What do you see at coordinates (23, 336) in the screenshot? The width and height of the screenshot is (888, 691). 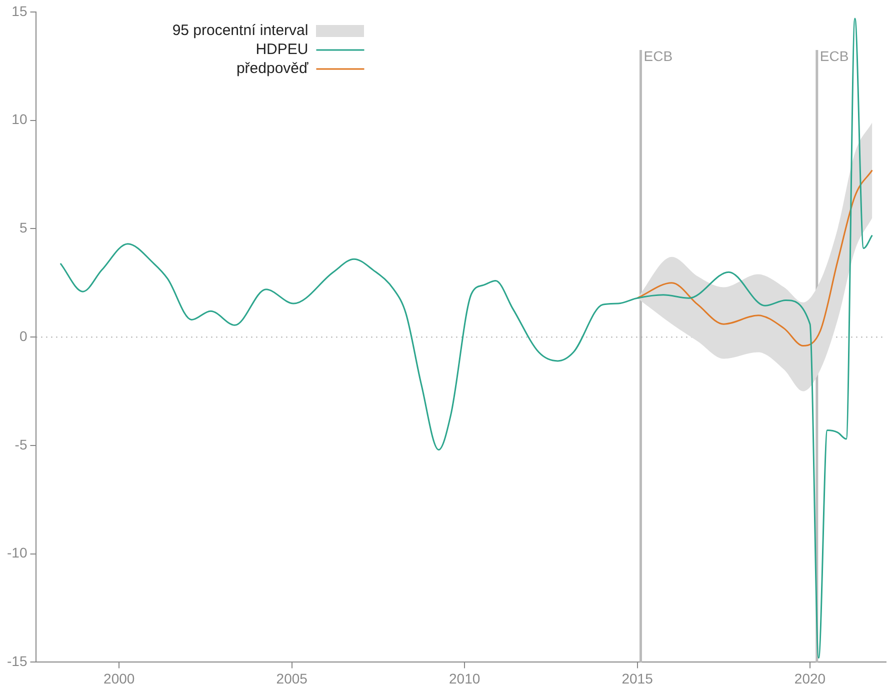 I see `y-tick-label: 0` at bounding box center [23, 336].